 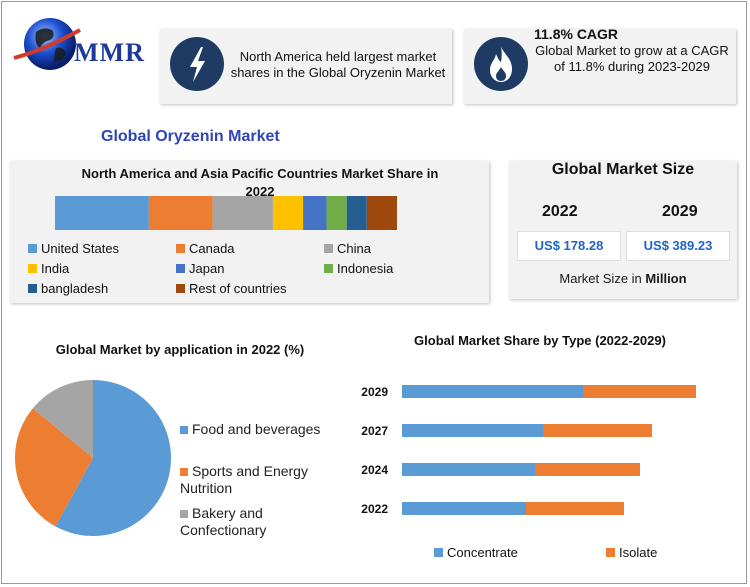 I want to click on legend-label: United States, so click(x=80, y=248).